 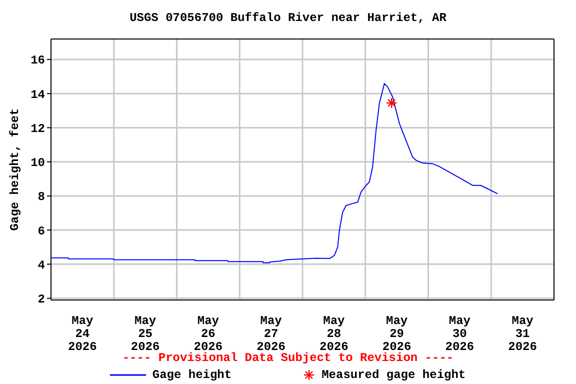 What do you see at coordinates (41, 299) in the screenshot?
I see `y-tick-label: 2` at bounding box center [41, 299].